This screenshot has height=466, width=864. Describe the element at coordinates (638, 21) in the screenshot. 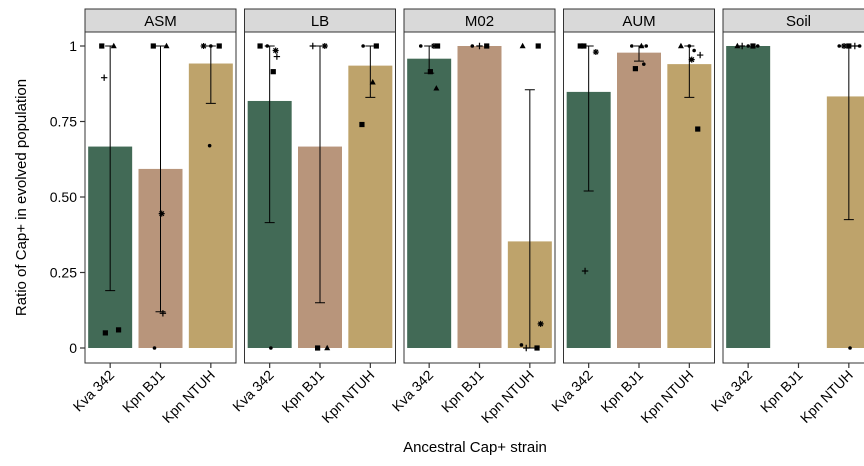

I see `panel-strip-label: AUM` at that location.